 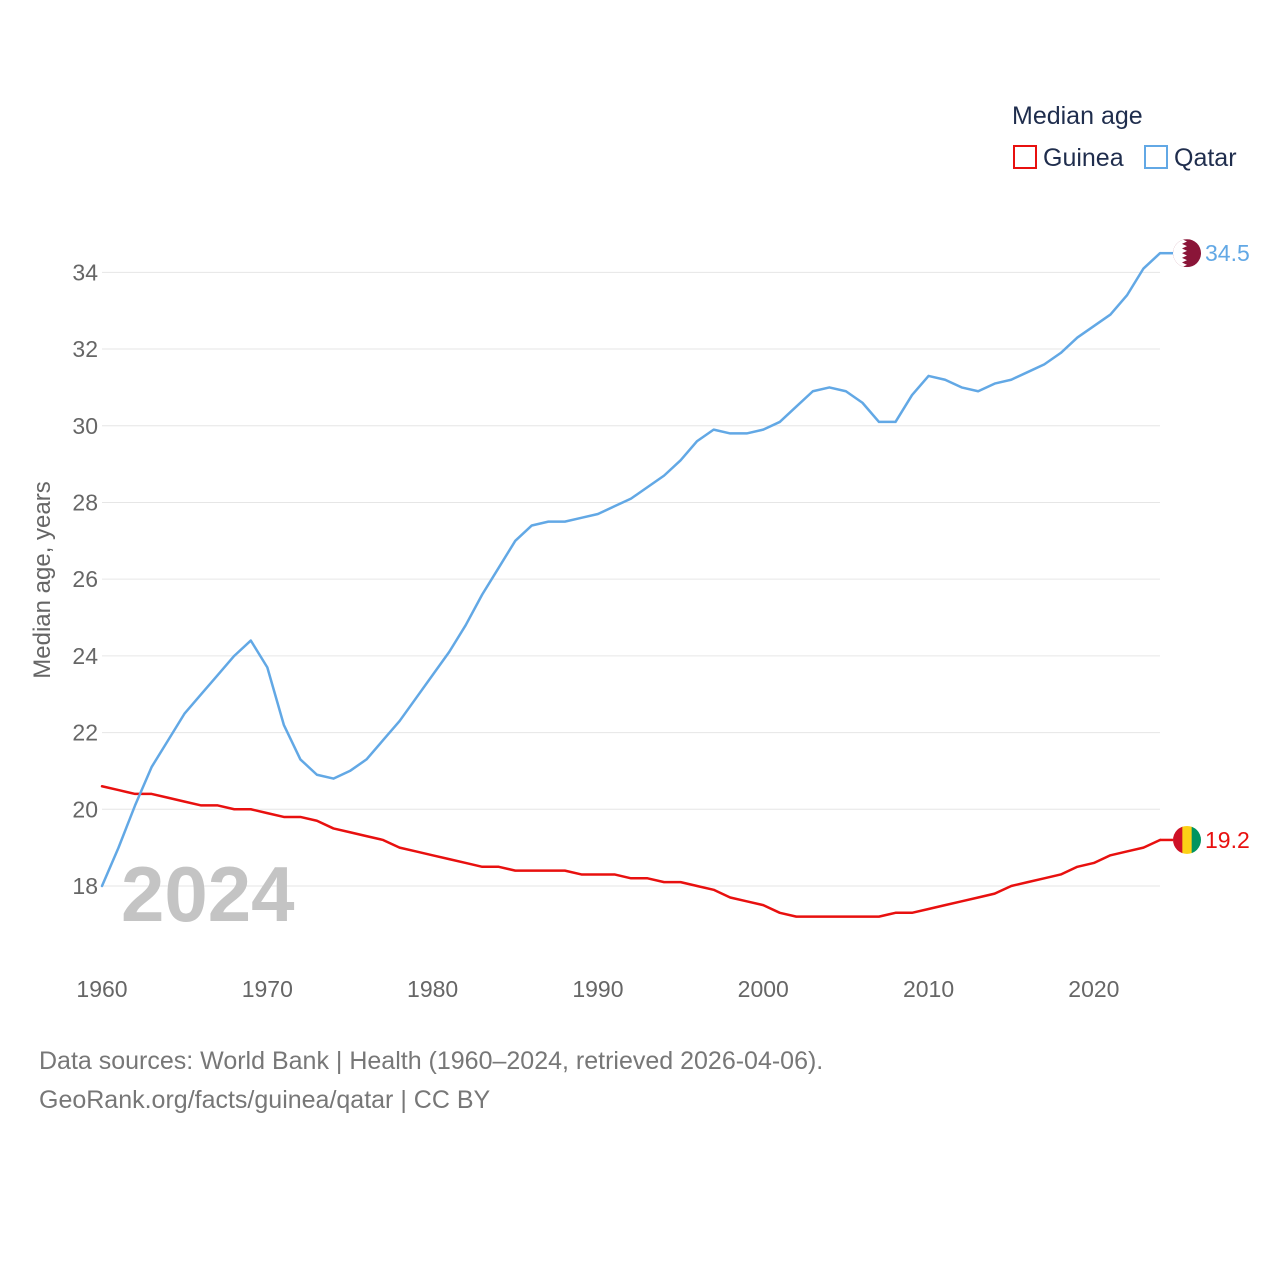 I want to click on y-axis-label: Median age, years, so click(x=42, y=579).